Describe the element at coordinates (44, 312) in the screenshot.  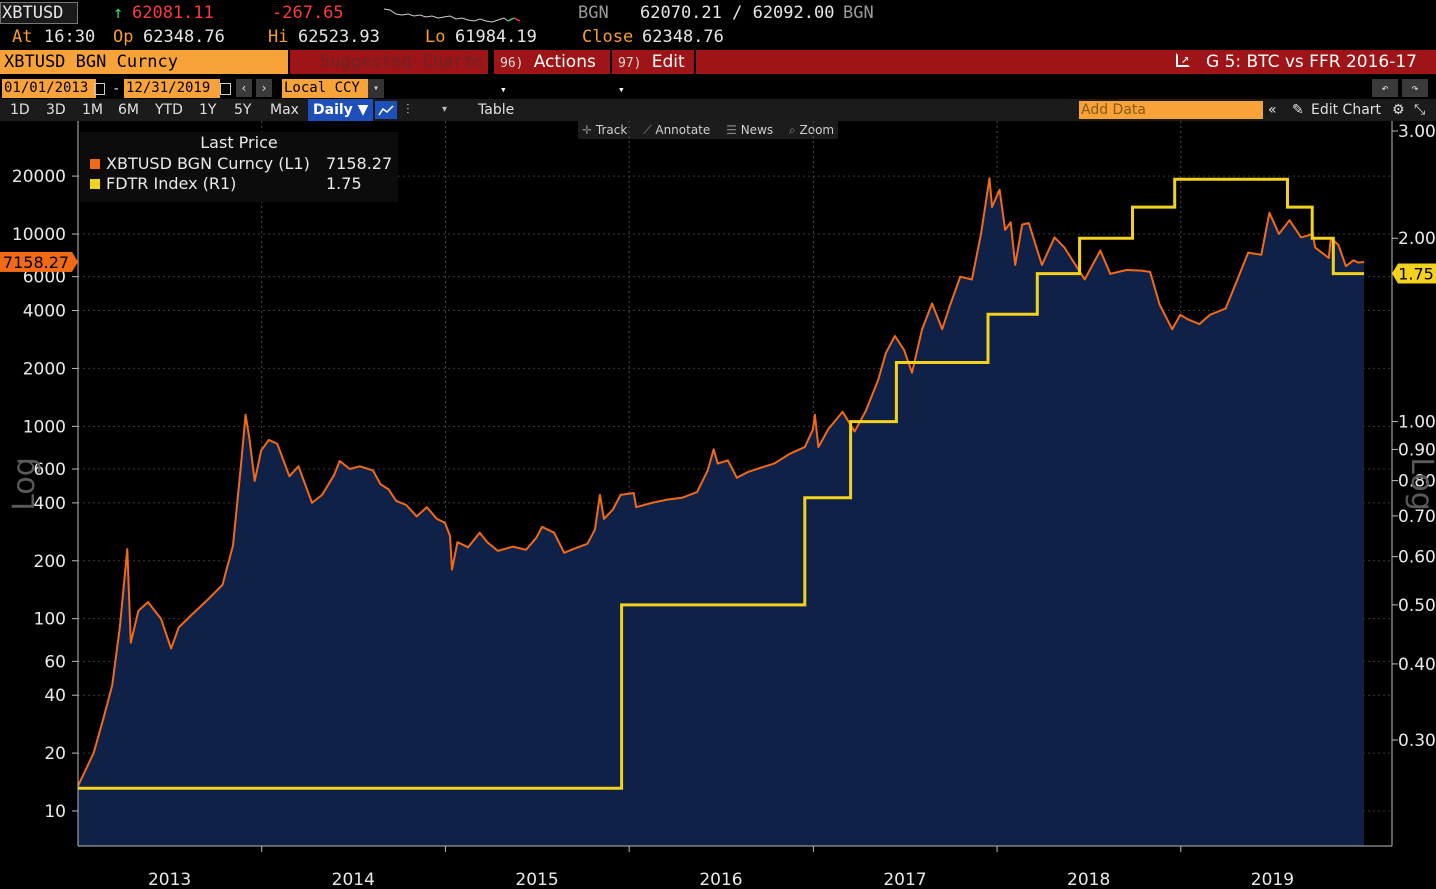
I see `left-tick-label: 4000` at that location.